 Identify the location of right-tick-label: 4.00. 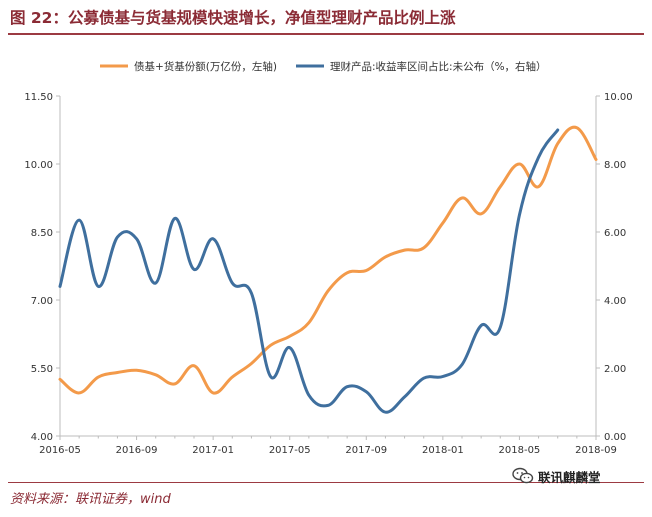
(615, 301).